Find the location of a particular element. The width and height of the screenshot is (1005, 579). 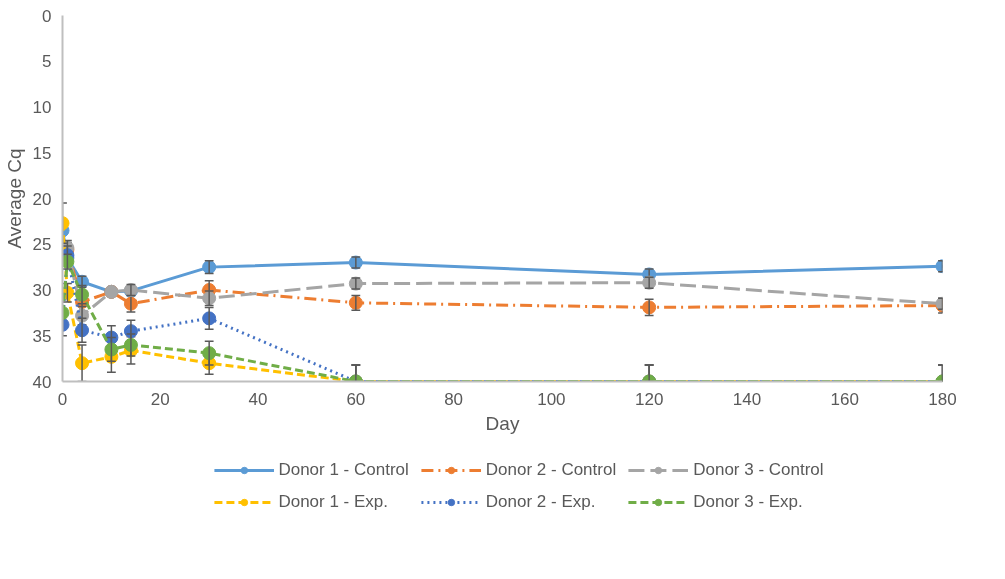

x-axis-title: Day is located at coordinates (502, 423).